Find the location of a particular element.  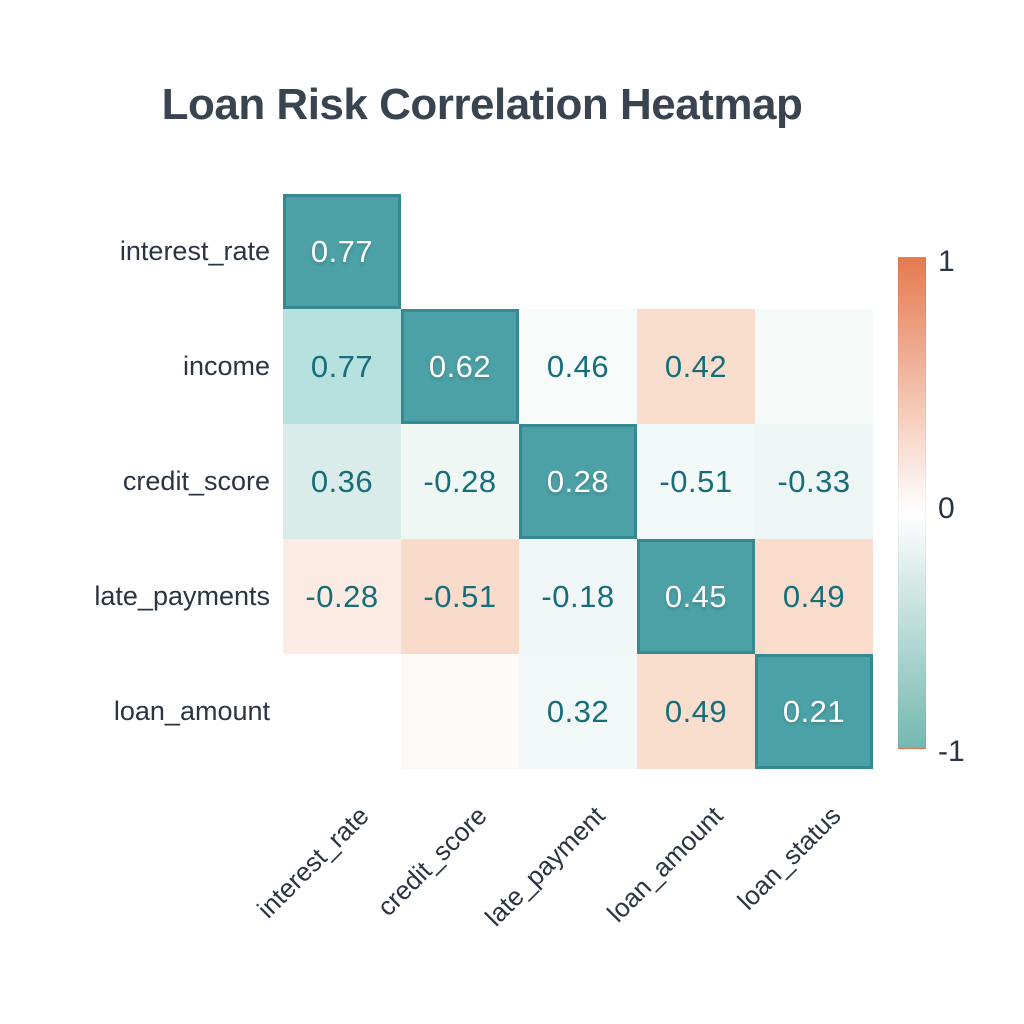

heatmap-cell: 0.46 is located at coordinates (578, 366).